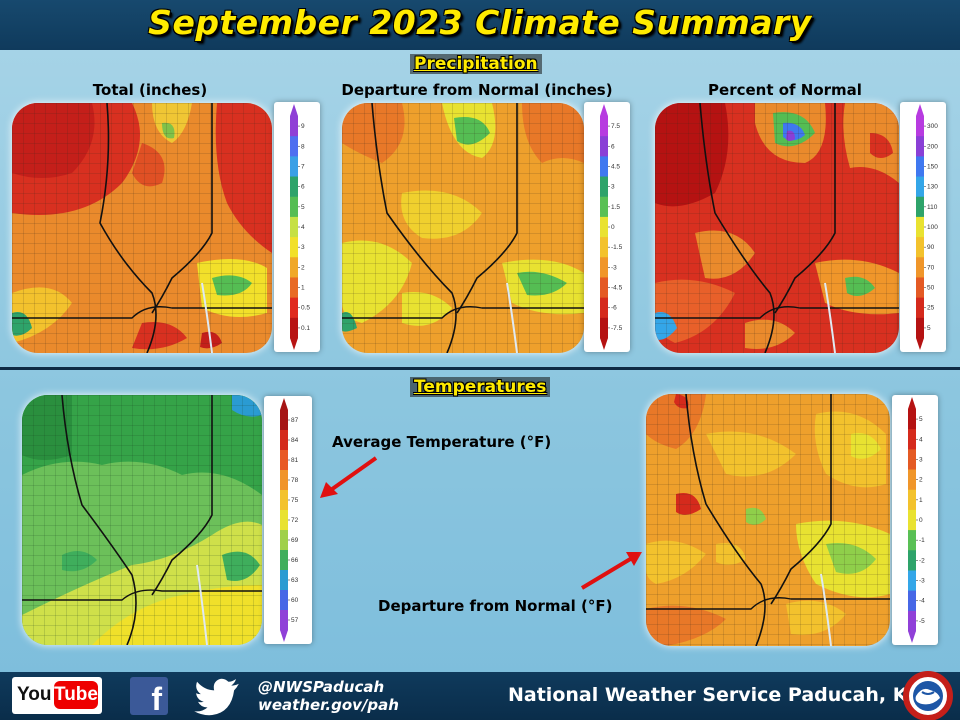 The height and width of the screenshot is (720, 960). Describe the element at coordinates (920, 344) in the screenshot. I see `legend-precip-percent-bottom-tip` at that location.